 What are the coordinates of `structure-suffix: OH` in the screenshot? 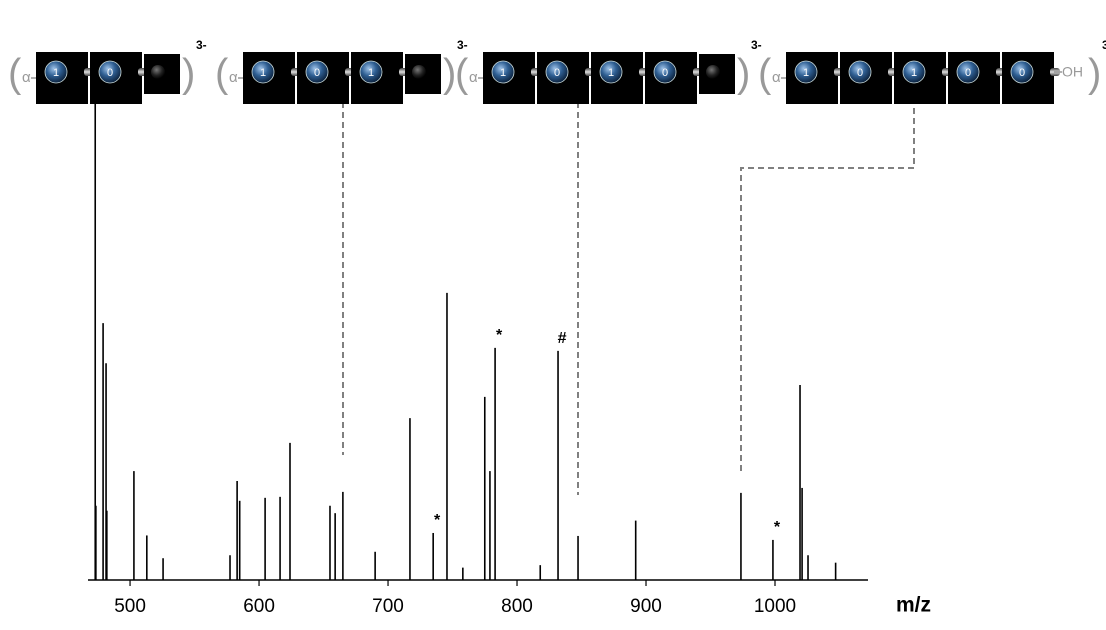 It's located at (1072, 72).